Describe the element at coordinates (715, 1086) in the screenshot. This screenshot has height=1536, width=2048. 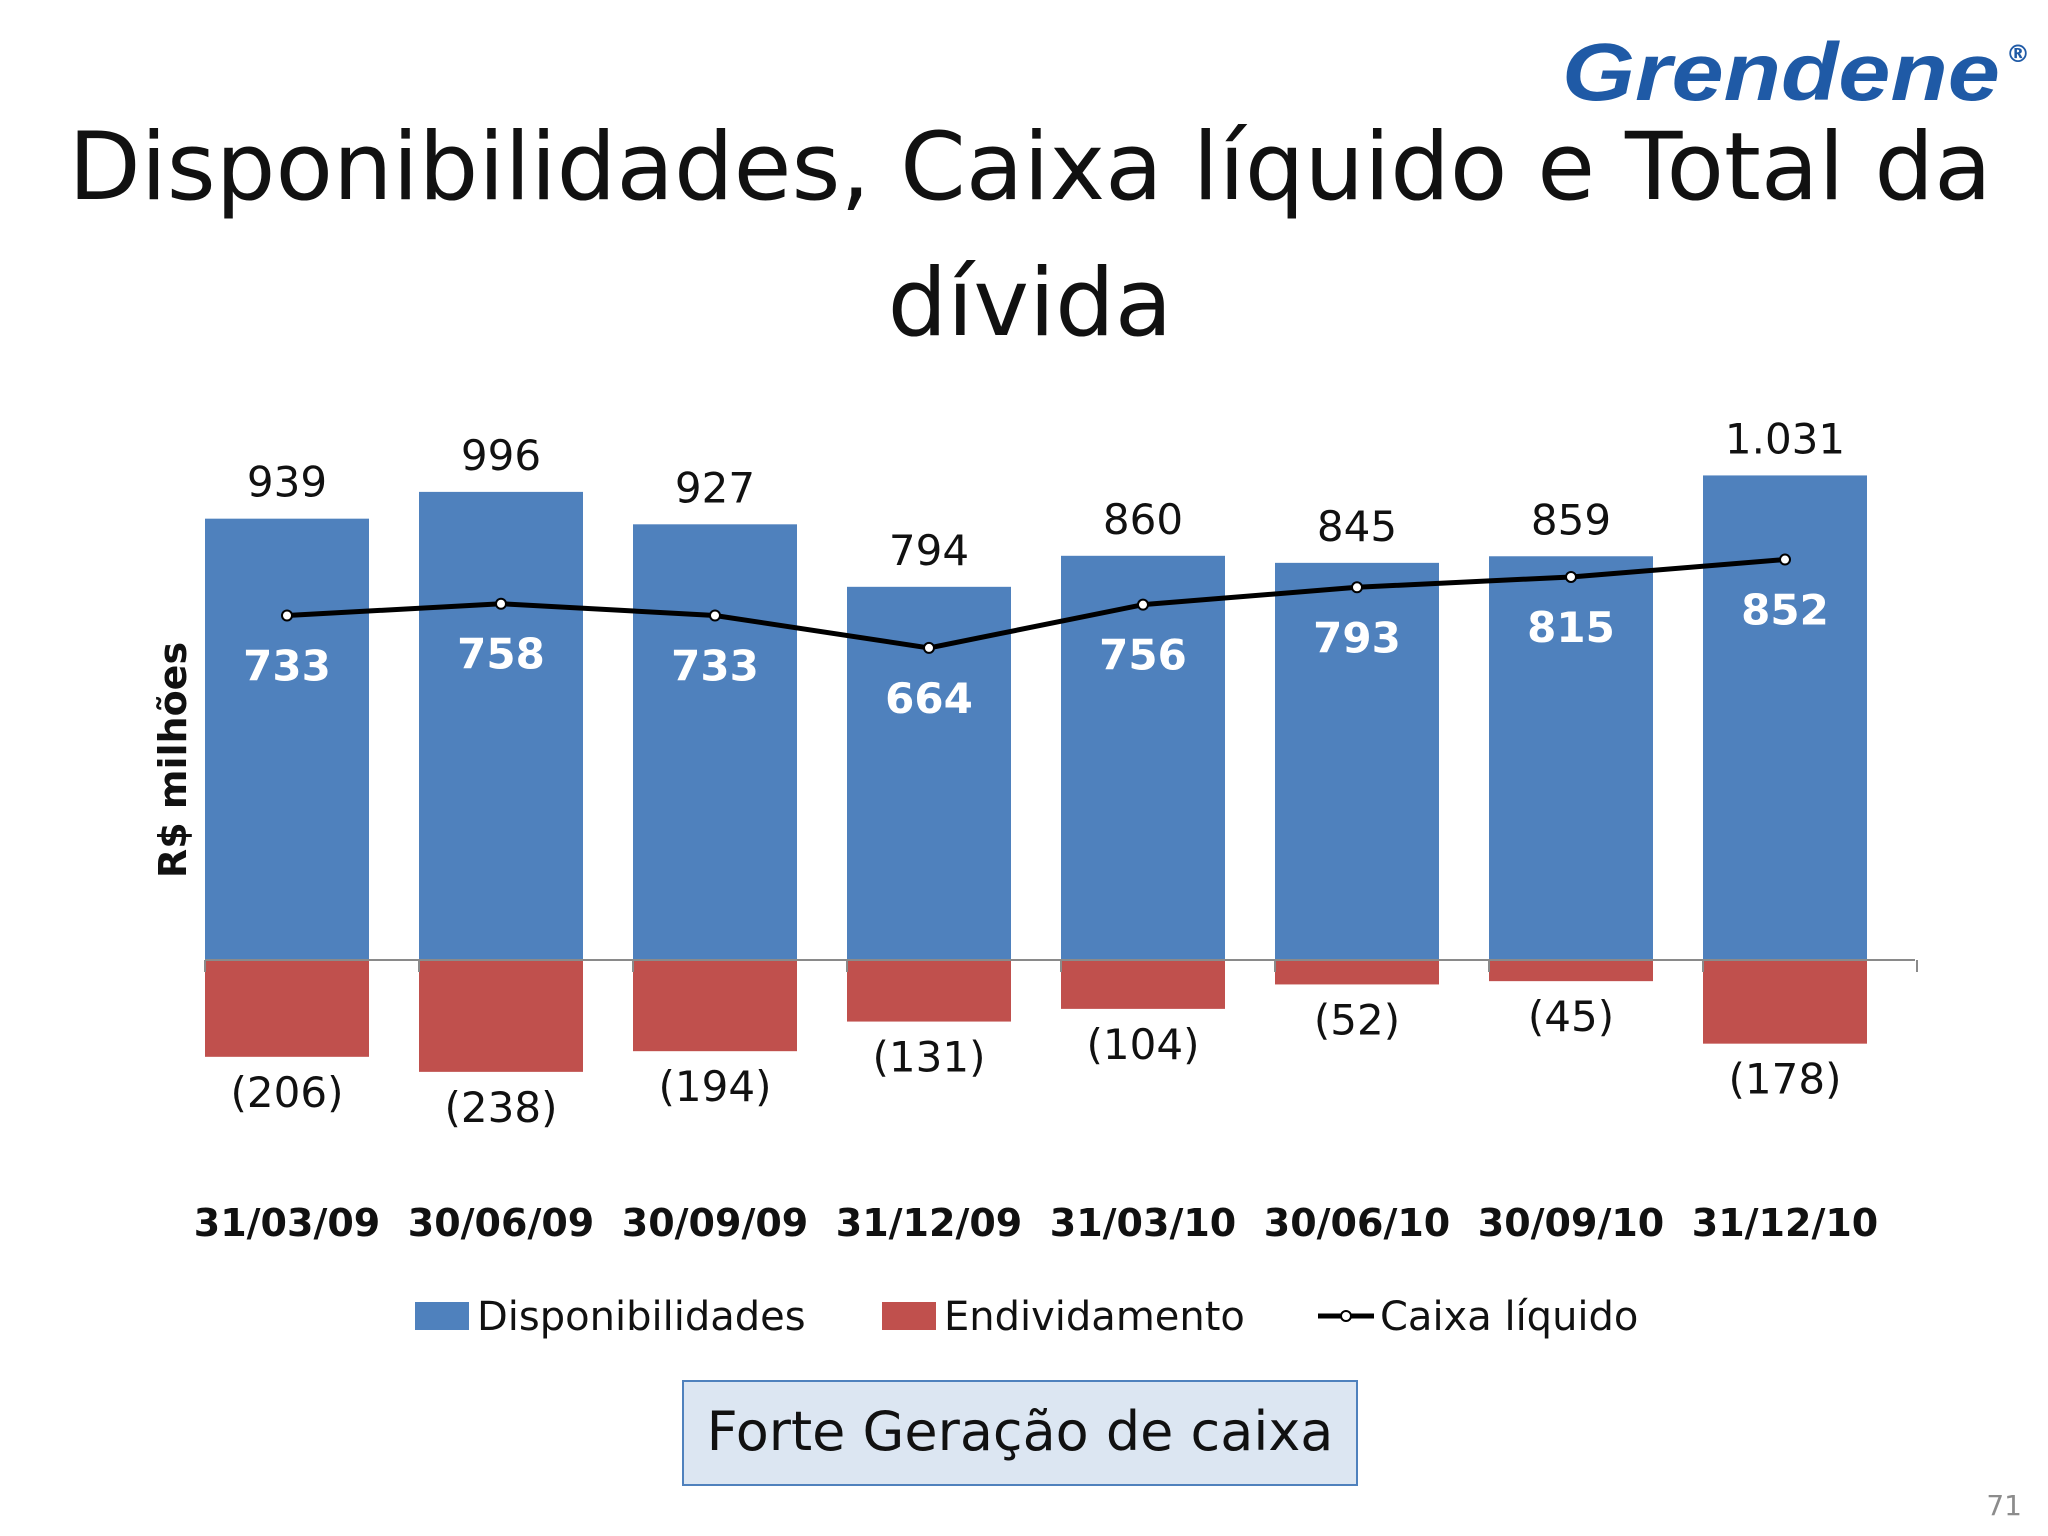
I see `data-label-endividamento: (194)` at that location.